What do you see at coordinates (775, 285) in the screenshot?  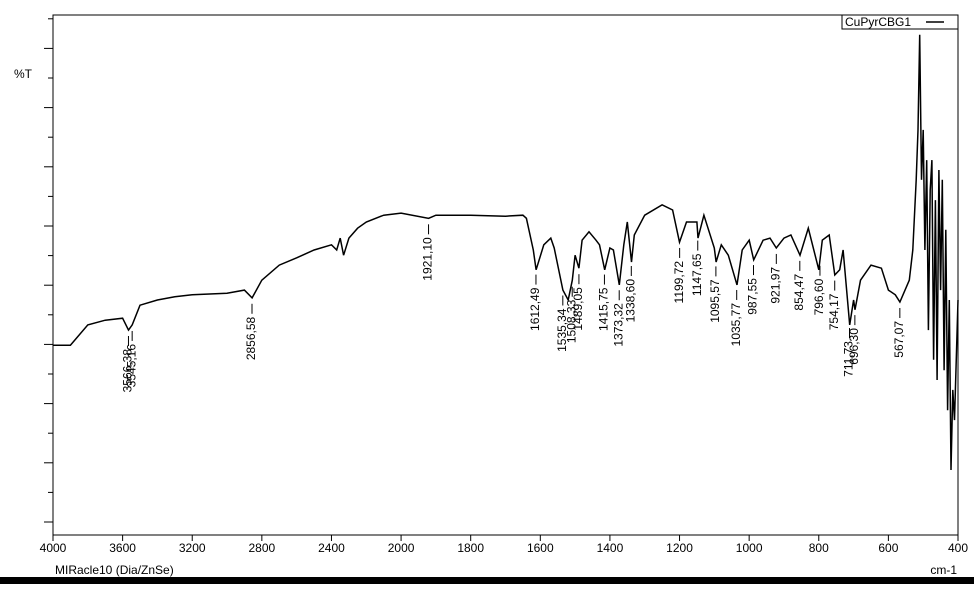 I see `peak-label: 921,97` at bounding box center [775, 285].